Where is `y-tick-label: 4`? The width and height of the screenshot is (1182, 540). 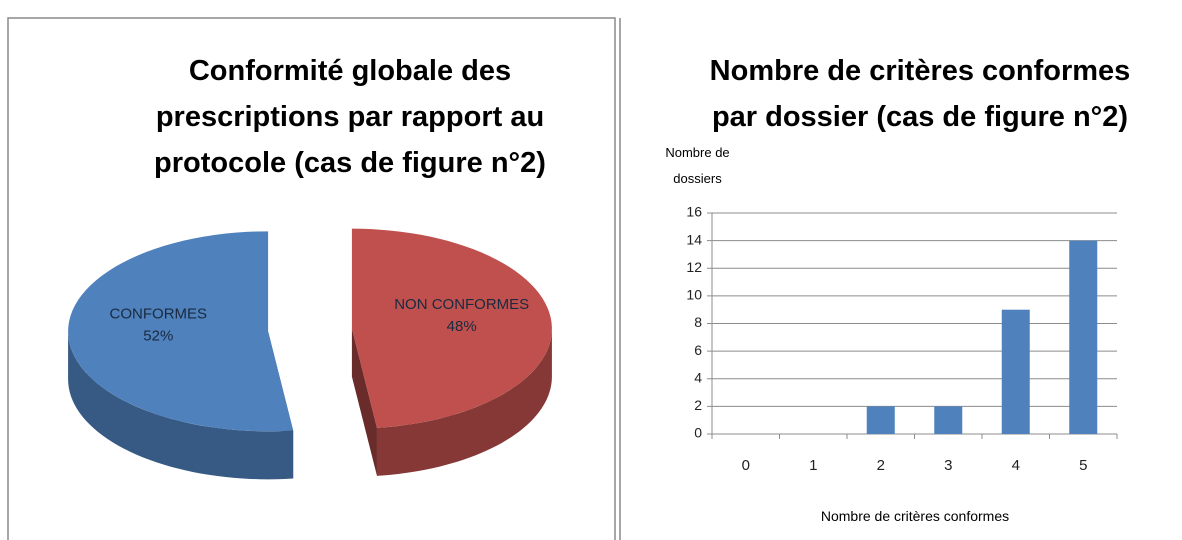 y-tick-label: 4 is located at coordinates (698, 377).